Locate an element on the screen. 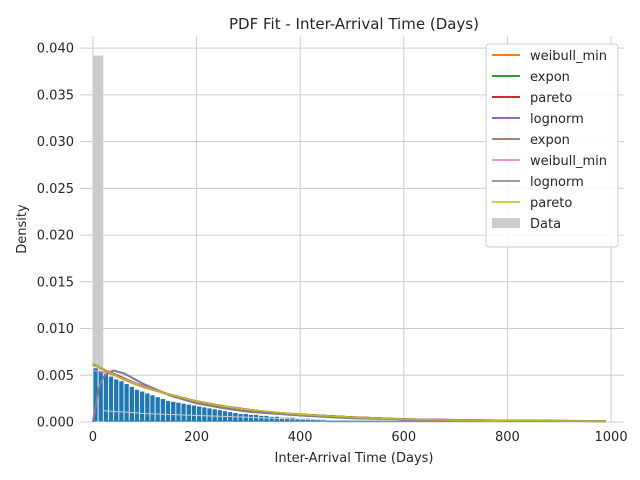  legend-box is located at coordinates (552, 145).